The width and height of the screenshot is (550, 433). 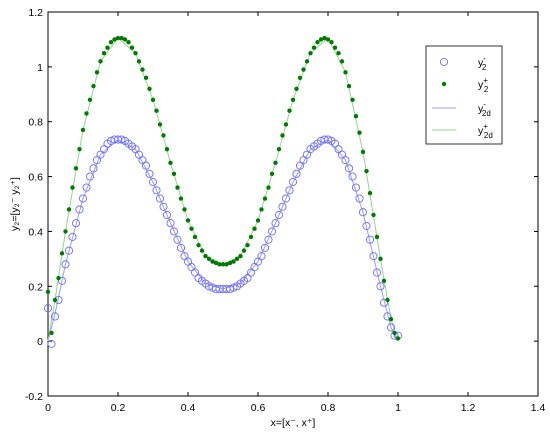 I want to click on legend-base: y, so click(x=481, y=85).